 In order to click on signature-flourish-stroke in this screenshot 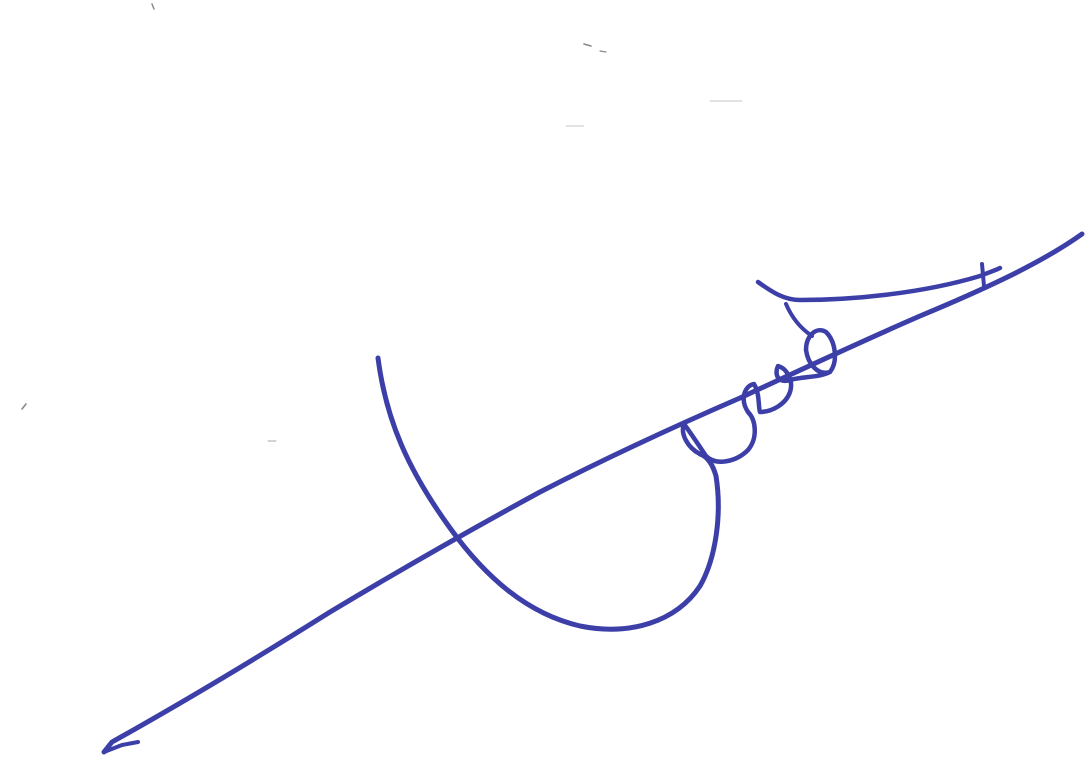, I will do `click(879, 284)`.